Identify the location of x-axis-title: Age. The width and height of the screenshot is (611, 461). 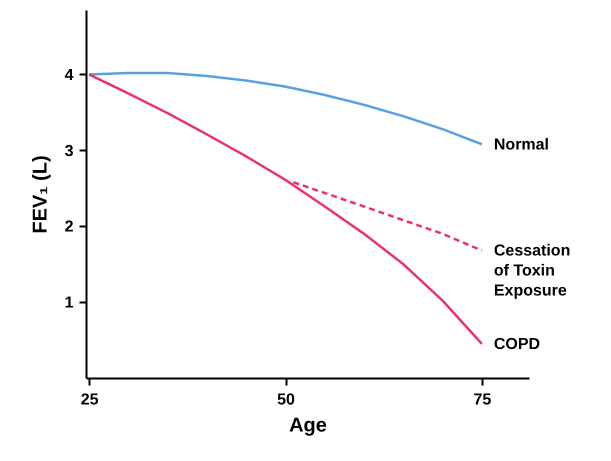
(308, 425).